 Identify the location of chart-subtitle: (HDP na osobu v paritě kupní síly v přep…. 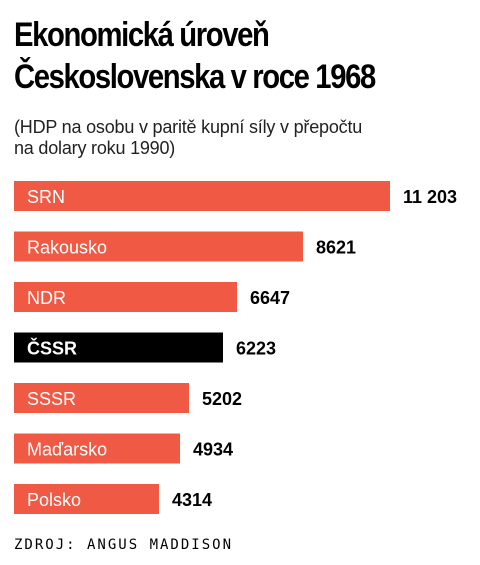
(224, 138).